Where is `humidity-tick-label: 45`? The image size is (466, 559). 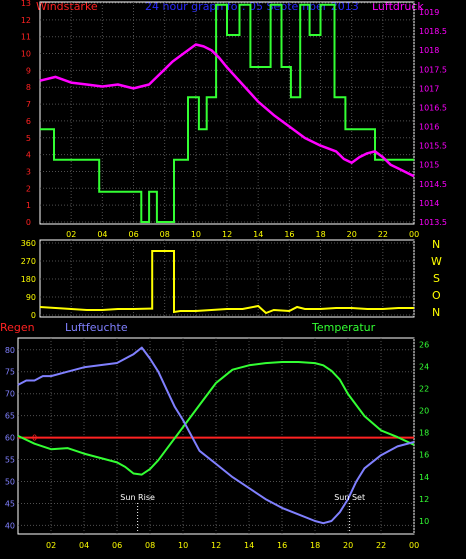 humidity-tick-label: 45 is located at coordinates (10, 503).